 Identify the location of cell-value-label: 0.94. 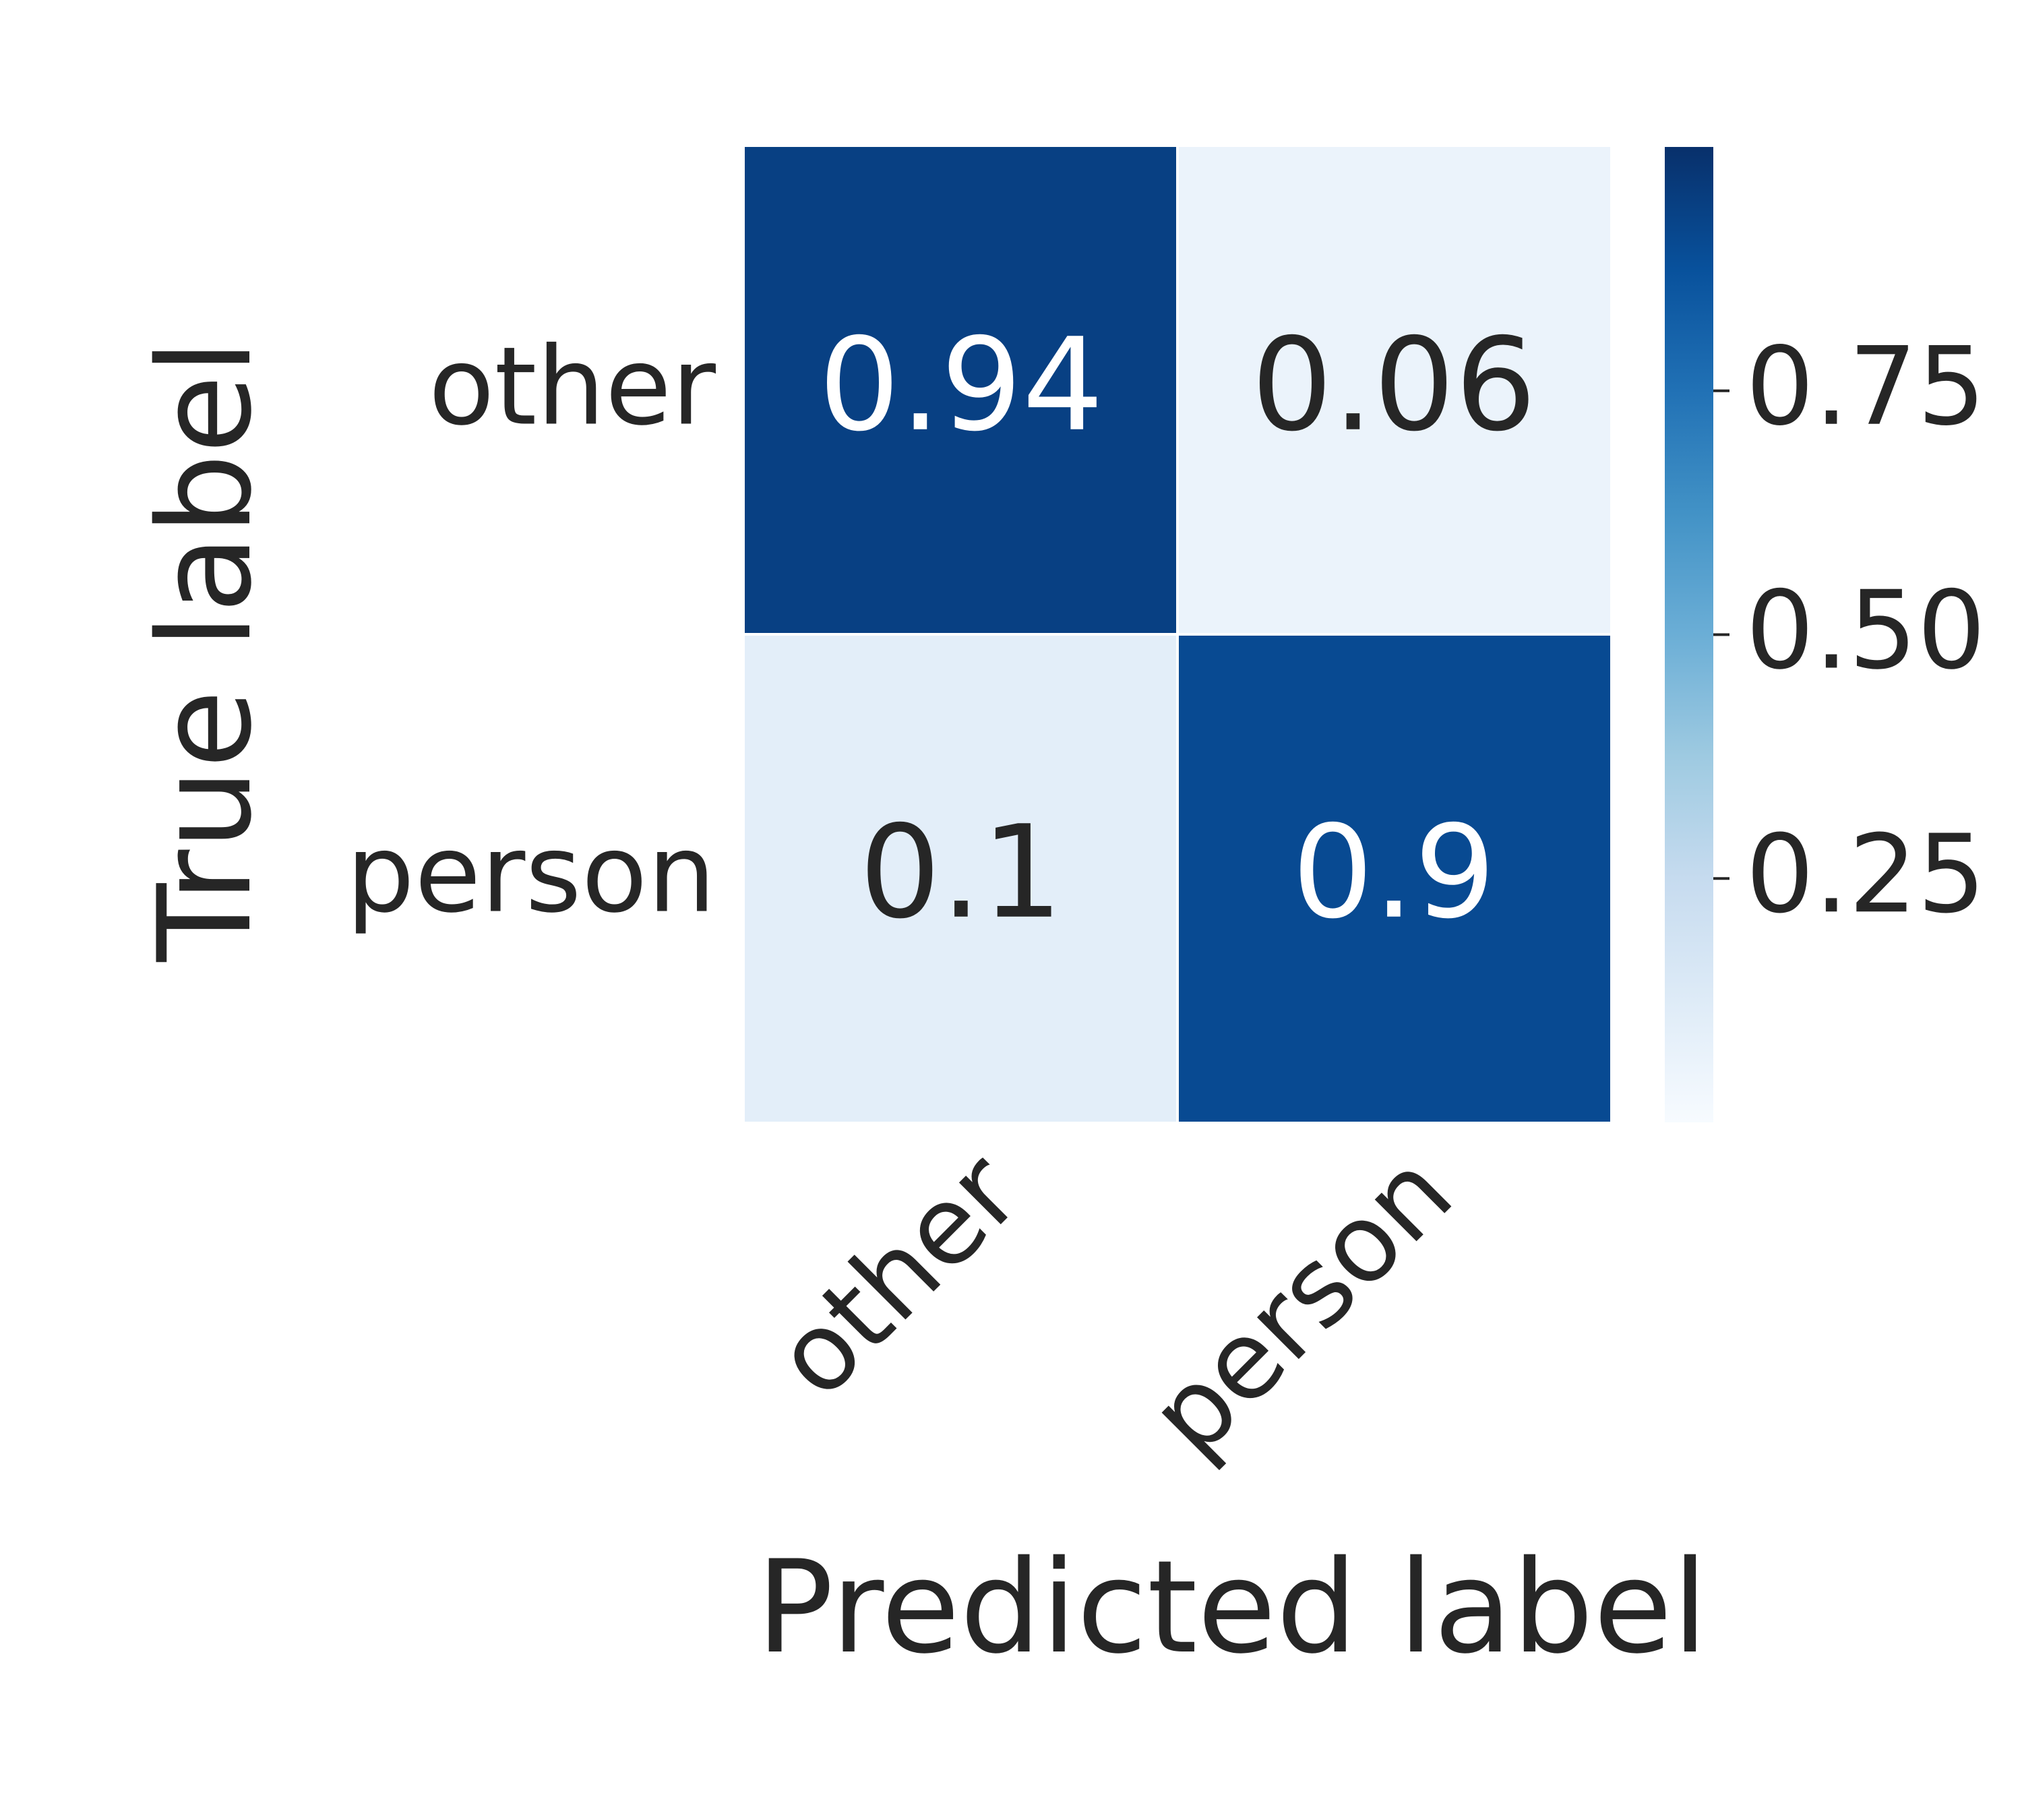
(960, 385).